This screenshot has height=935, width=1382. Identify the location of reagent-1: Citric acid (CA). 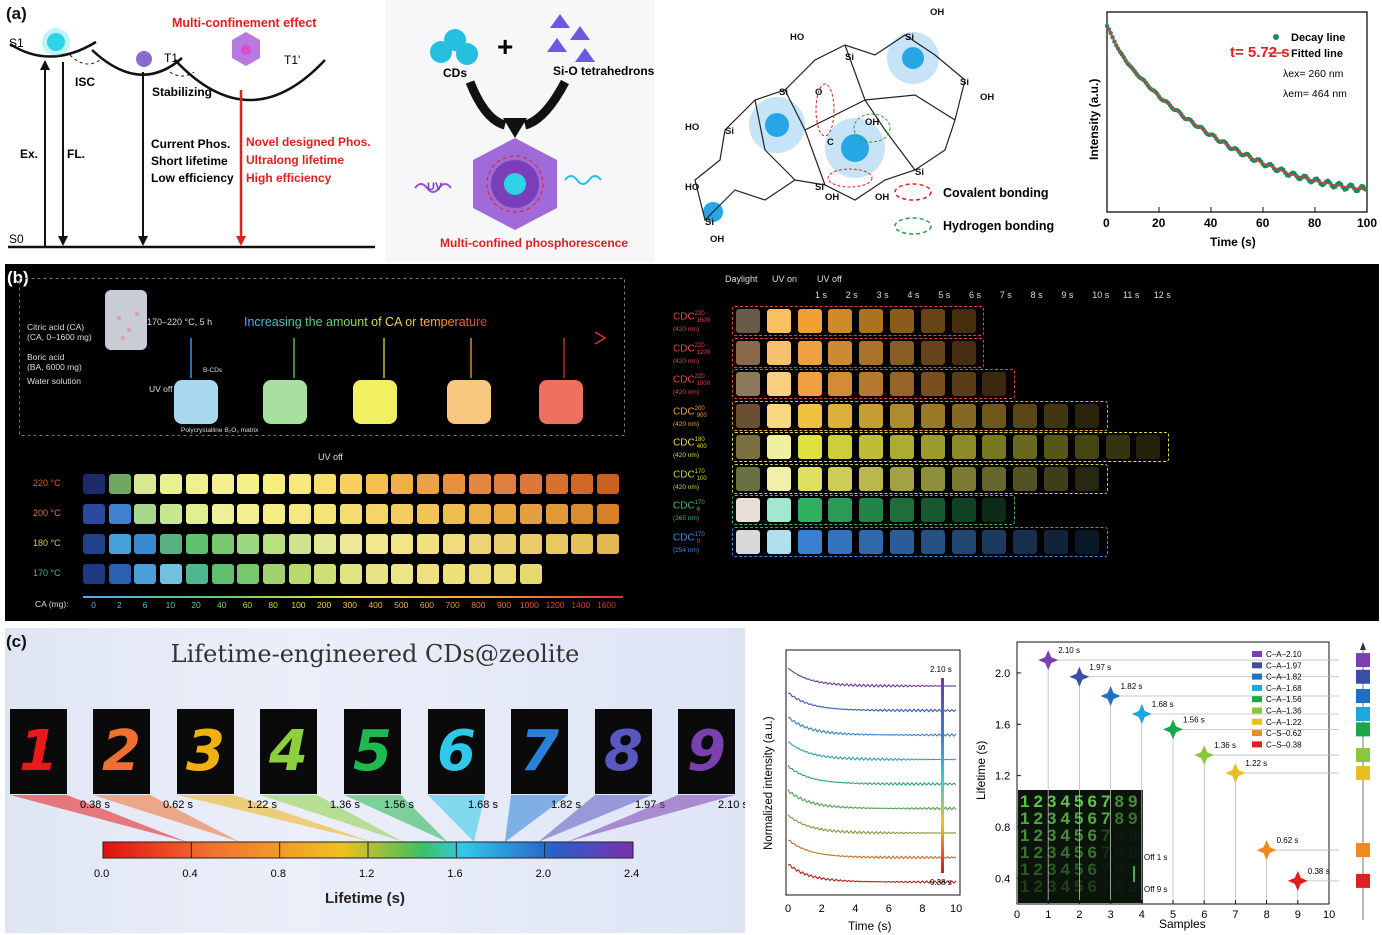
(55, 327).